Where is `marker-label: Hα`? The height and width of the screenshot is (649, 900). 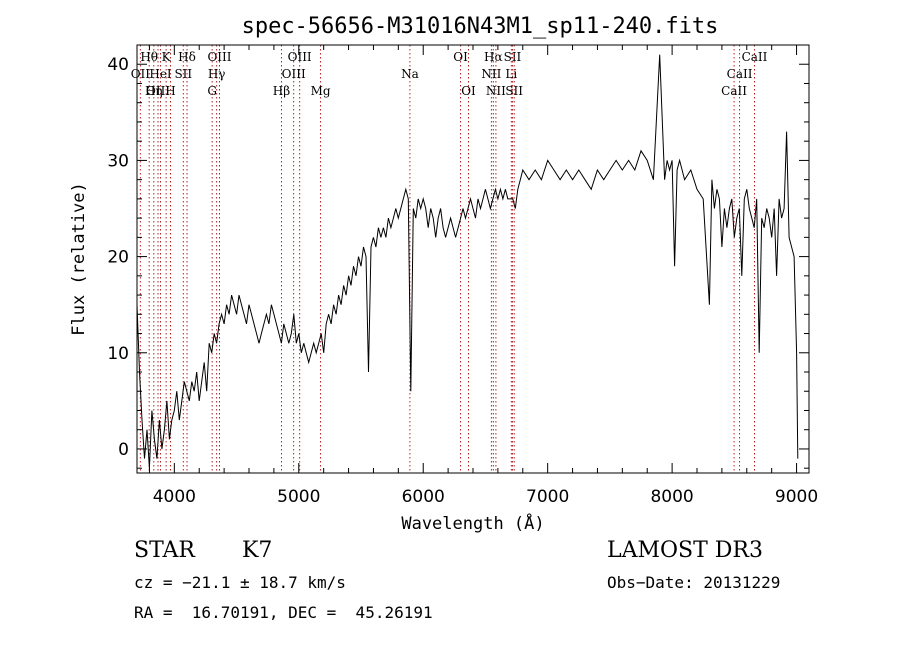 marker-label: Hα is located at coordinates (493, 57).